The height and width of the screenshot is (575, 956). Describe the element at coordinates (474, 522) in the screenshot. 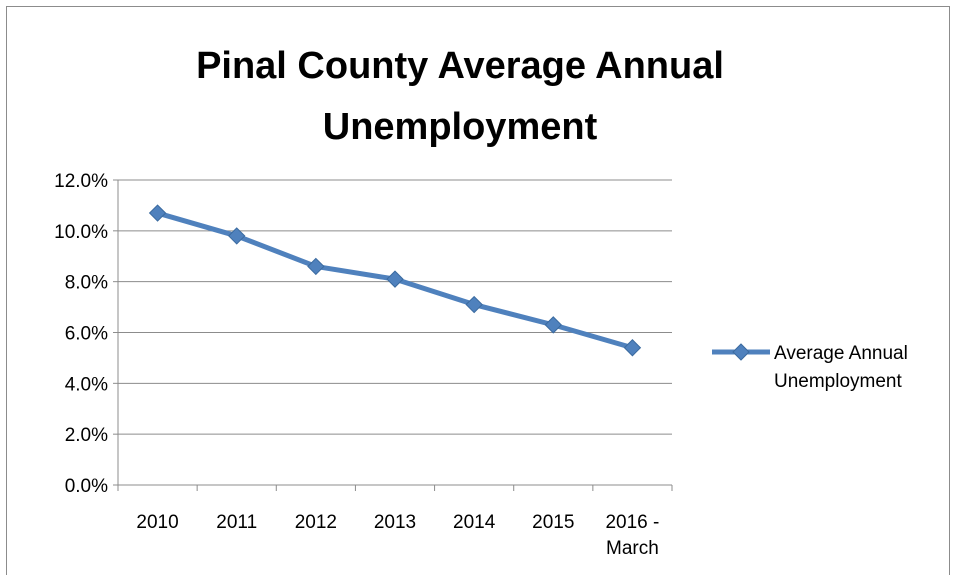

I see `x-tick-label: 2014` at that location.